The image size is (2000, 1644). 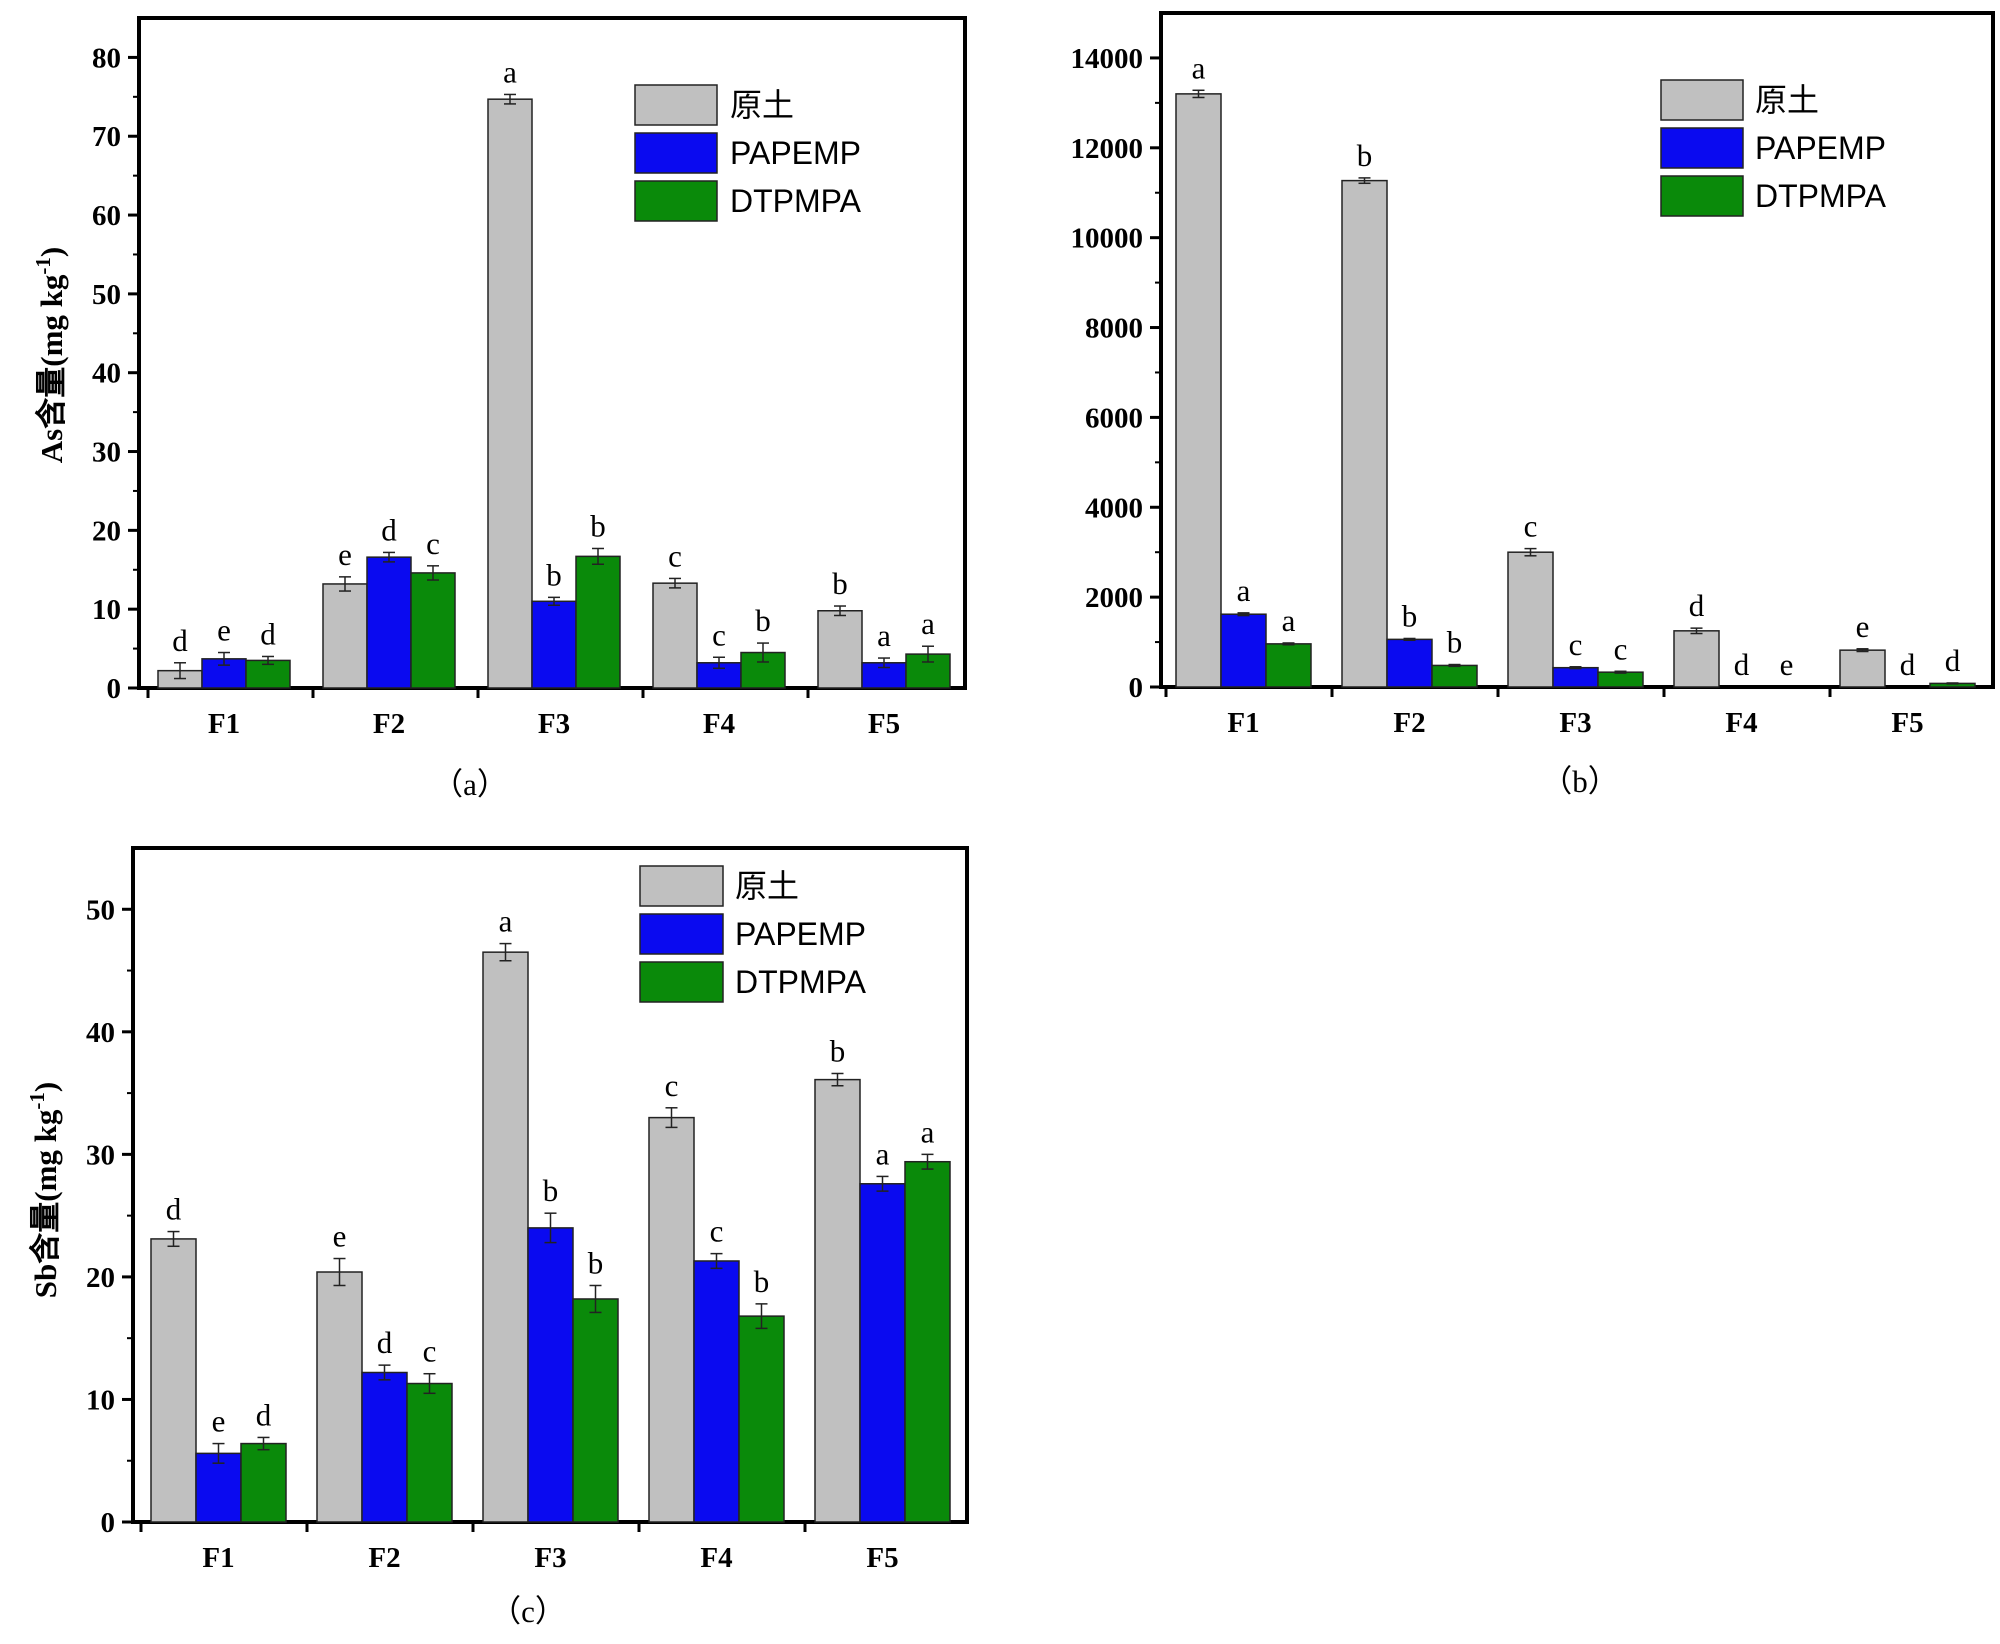 I want to click on y-tick-label: 2000, so click(x=1114, y=598).